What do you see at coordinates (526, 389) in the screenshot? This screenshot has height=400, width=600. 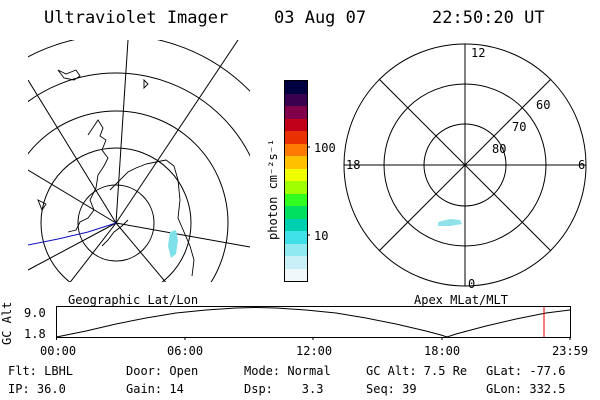 I see `glon-status: GLon: 332.5` at bounding box center [526, 389].